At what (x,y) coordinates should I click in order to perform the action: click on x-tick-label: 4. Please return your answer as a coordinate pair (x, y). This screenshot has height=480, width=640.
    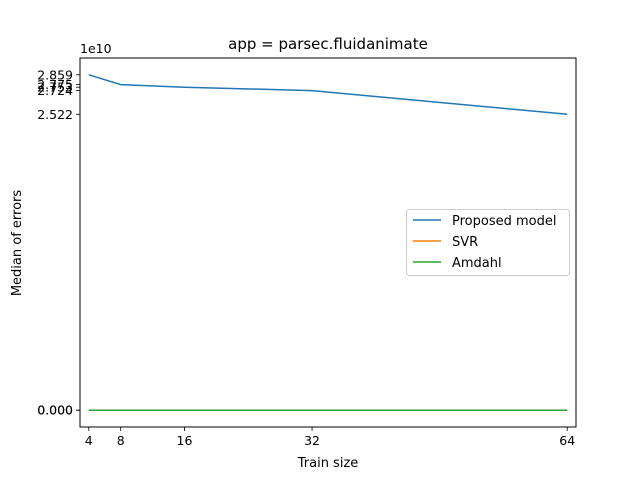
    Looking at the image, I should click on (89, 440).